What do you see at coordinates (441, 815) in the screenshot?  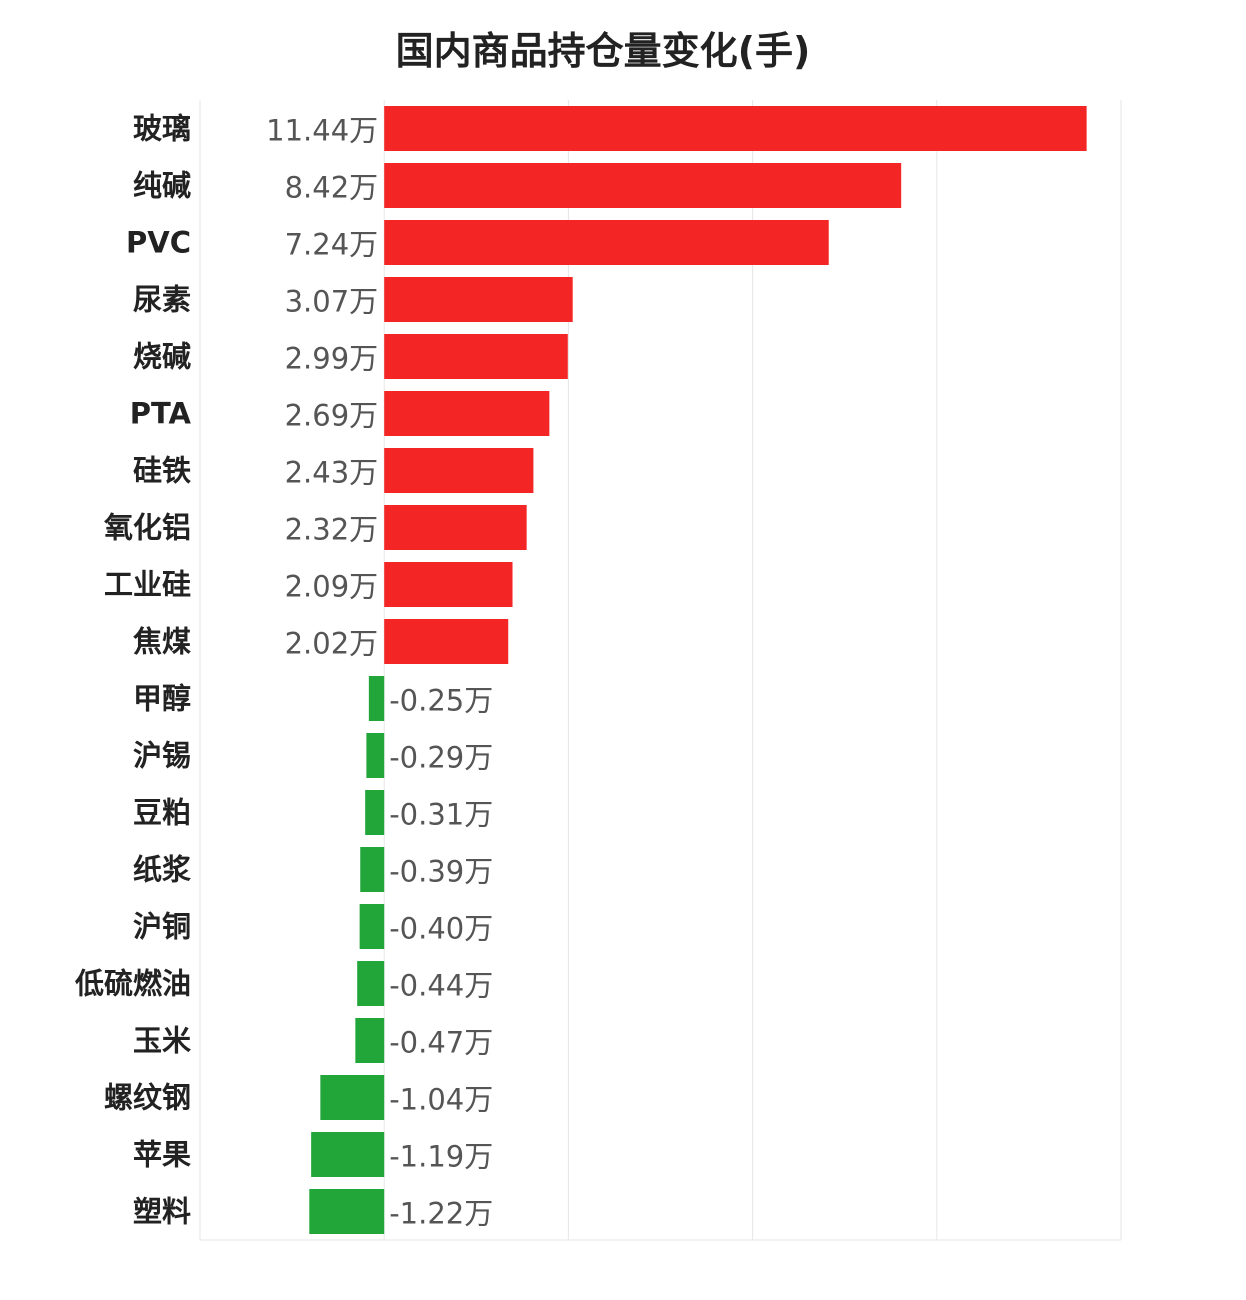 I see `value-label: -0.31万` at bounding box center [441, 815].